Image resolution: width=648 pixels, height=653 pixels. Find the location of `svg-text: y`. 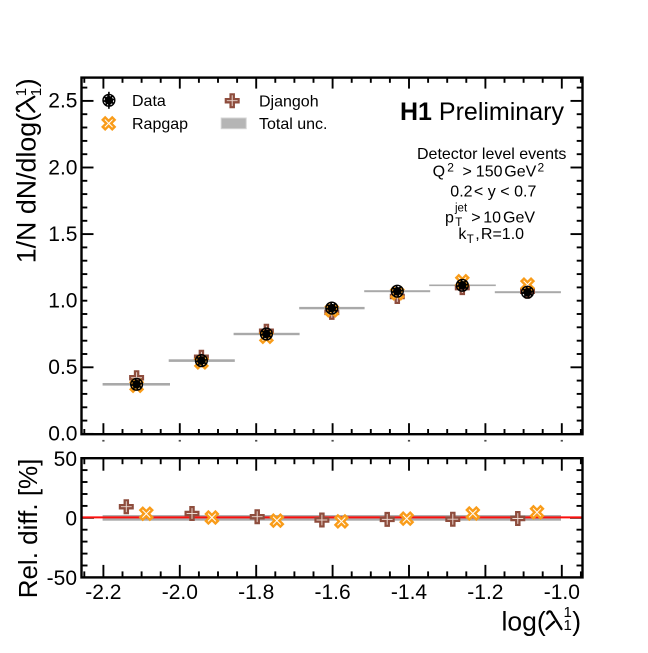

svg-text: y is located at coordinates (492, 191).